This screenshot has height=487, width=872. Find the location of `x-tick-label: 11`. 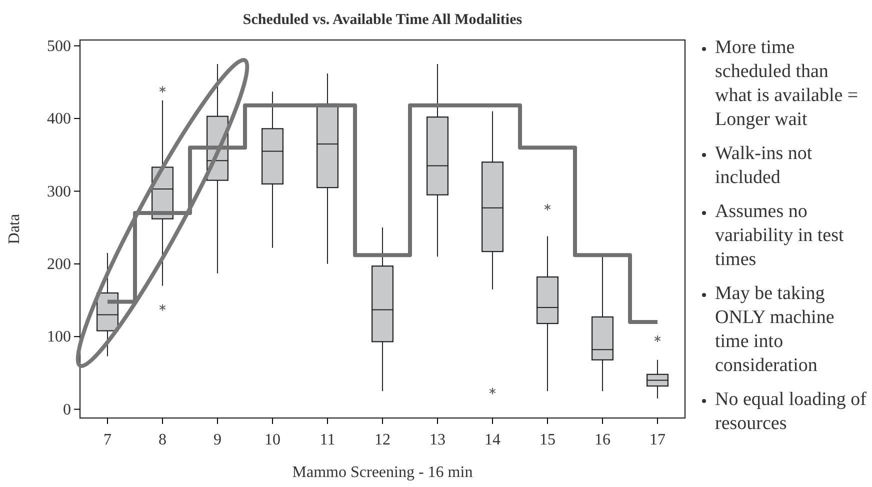

x-tick-label: 11 is located at coordinates (328, 440).